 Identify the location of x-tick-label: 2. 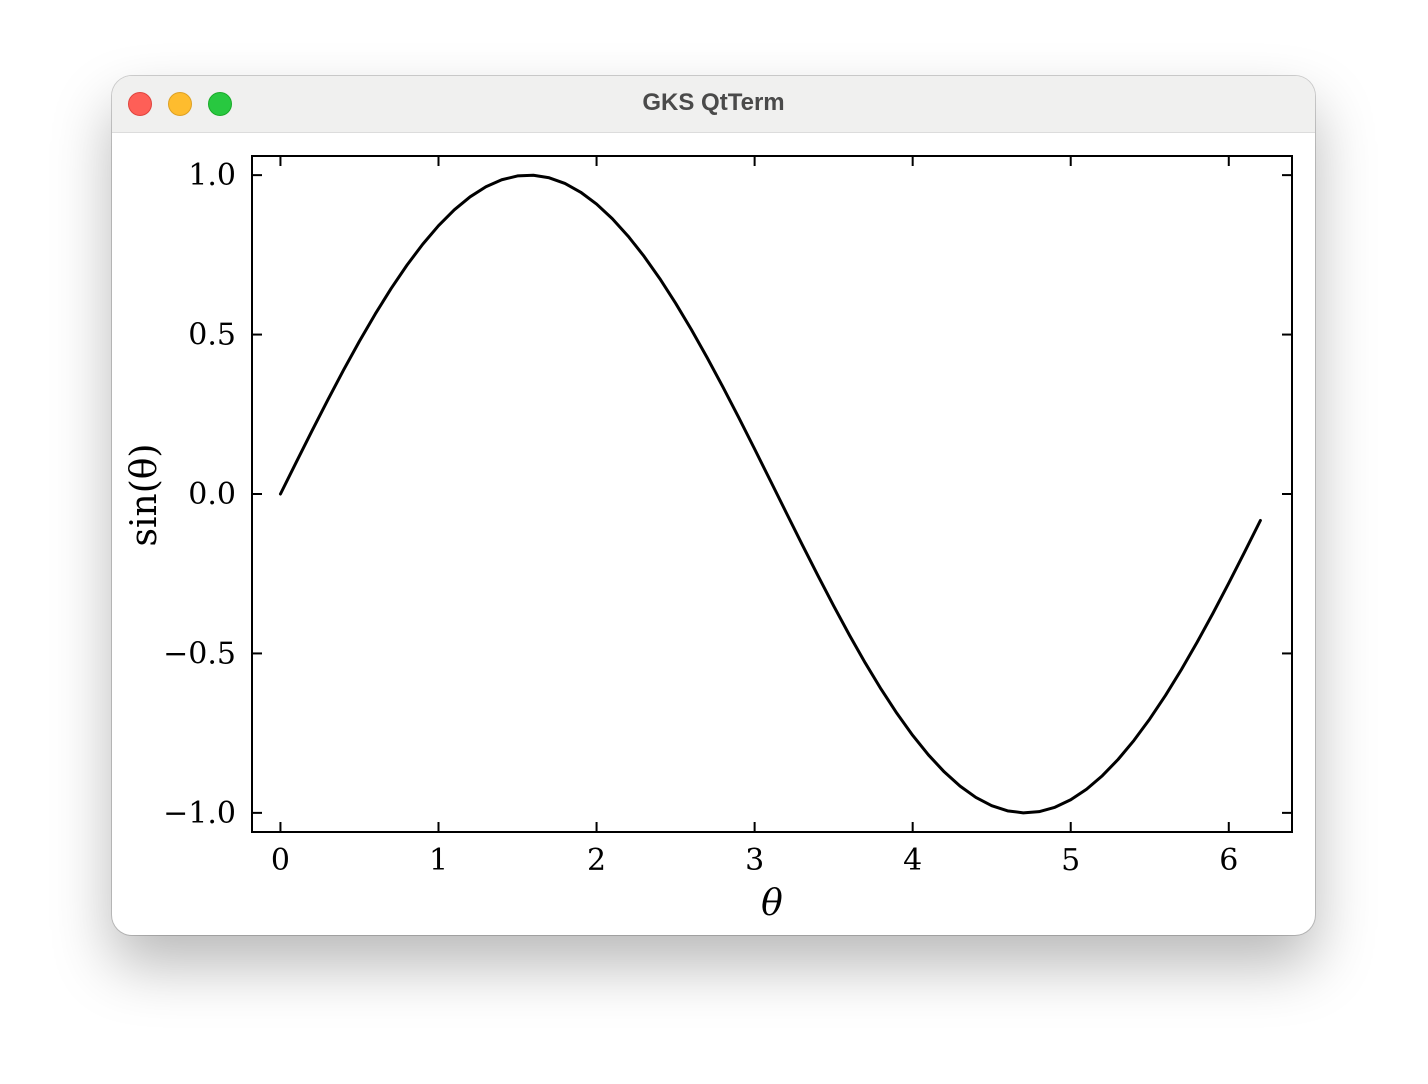
(596, 860).